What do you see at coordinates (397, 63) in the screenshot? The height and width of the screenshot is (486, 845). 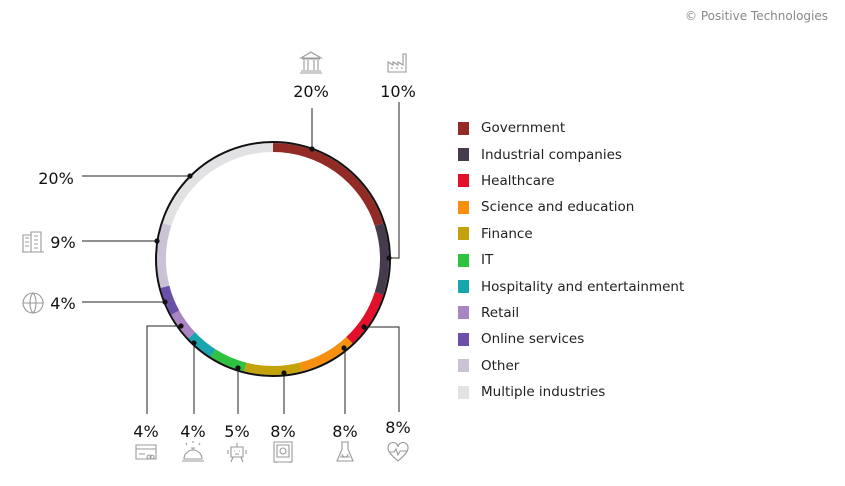 I see `factory-icon` at bounding box center [397, 63].